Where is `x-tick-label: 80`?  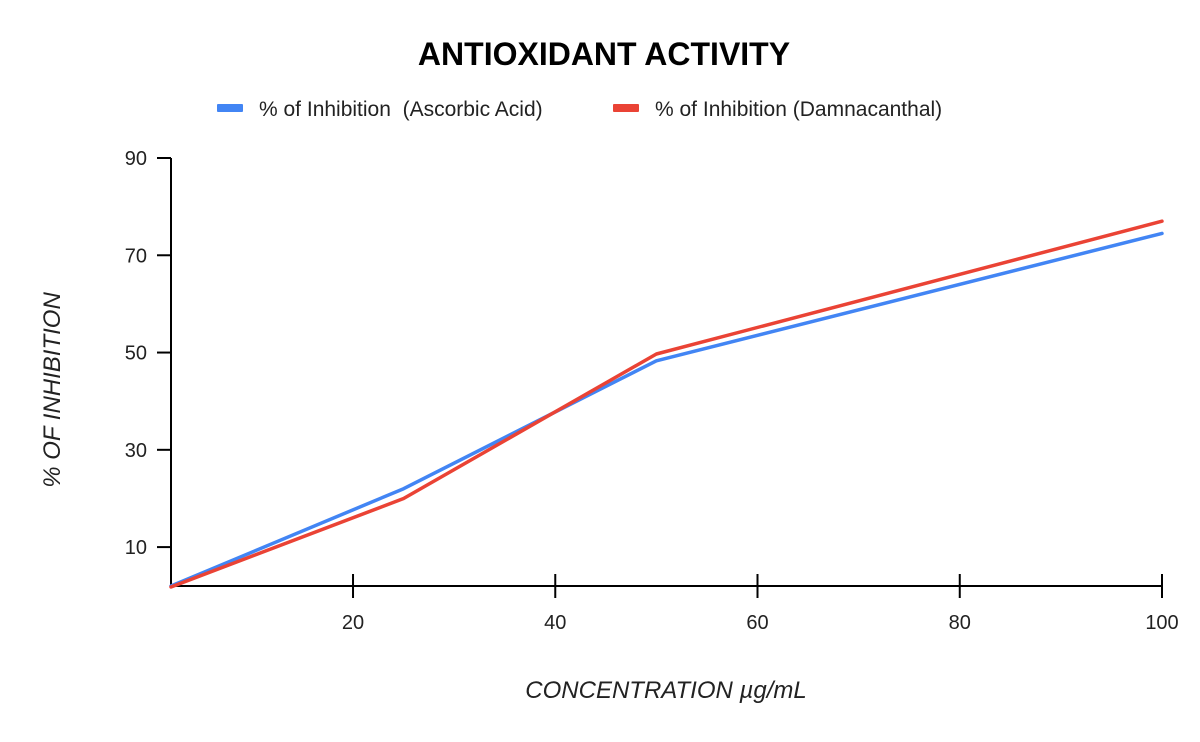
x-tick-label: 80 is located at coordinates (960, 623).